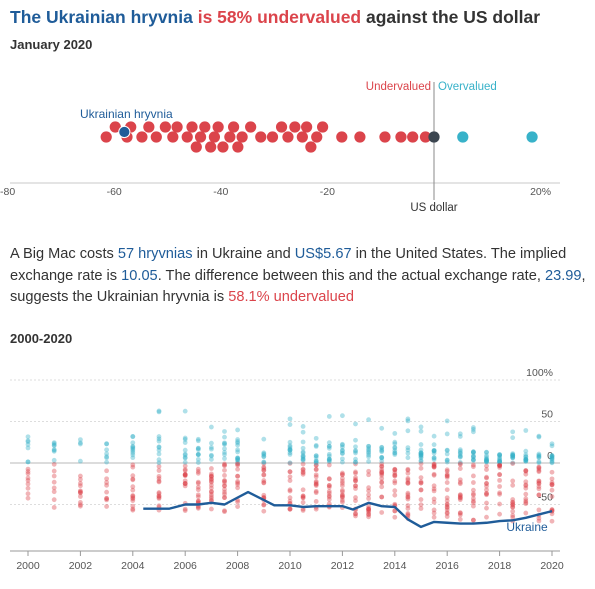 This screenshot has width=595, height=589. Describe the element at coordinates (448, 566) in the screenshot. I see `x-tick-label: 2016` at that location.